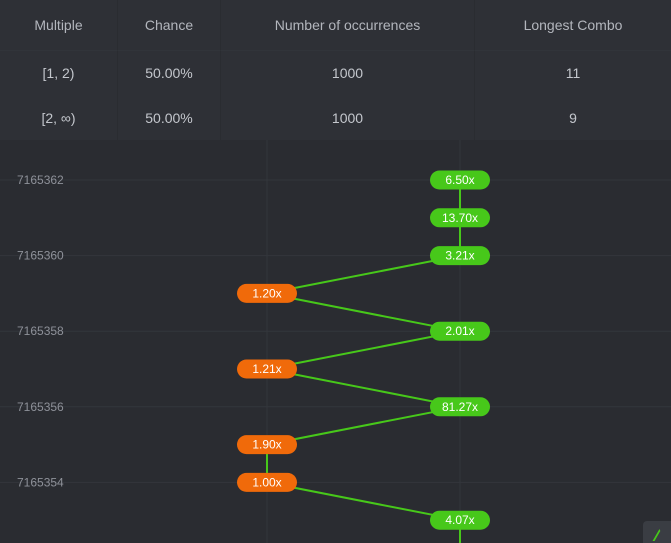 Image resolution: width=671 pixels, height=543 pixels. I want to click on data-point: 1.20x, so click(267, 293).